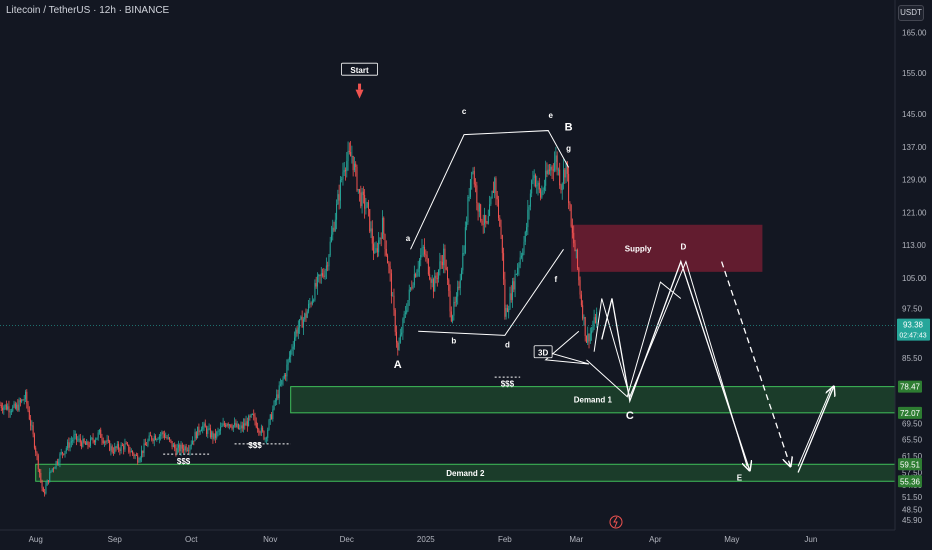  Describe the element at coordinates (912, 440) in the screenshot. I see `y-tick-label: 65.50` at that location.